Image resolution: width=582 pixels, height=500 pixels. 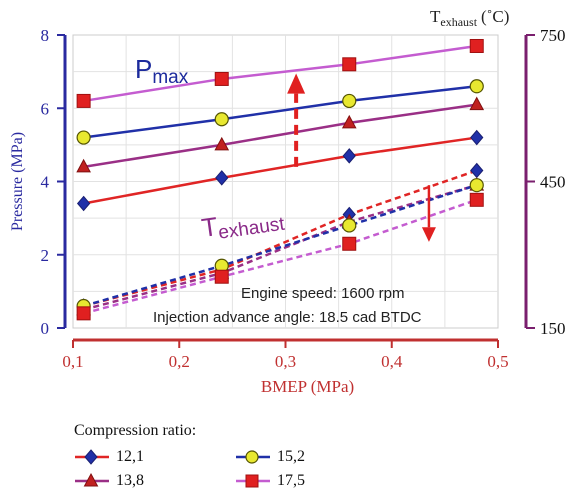 I want to click on x-tick-label: 0,4, so click(x=392, y=361).